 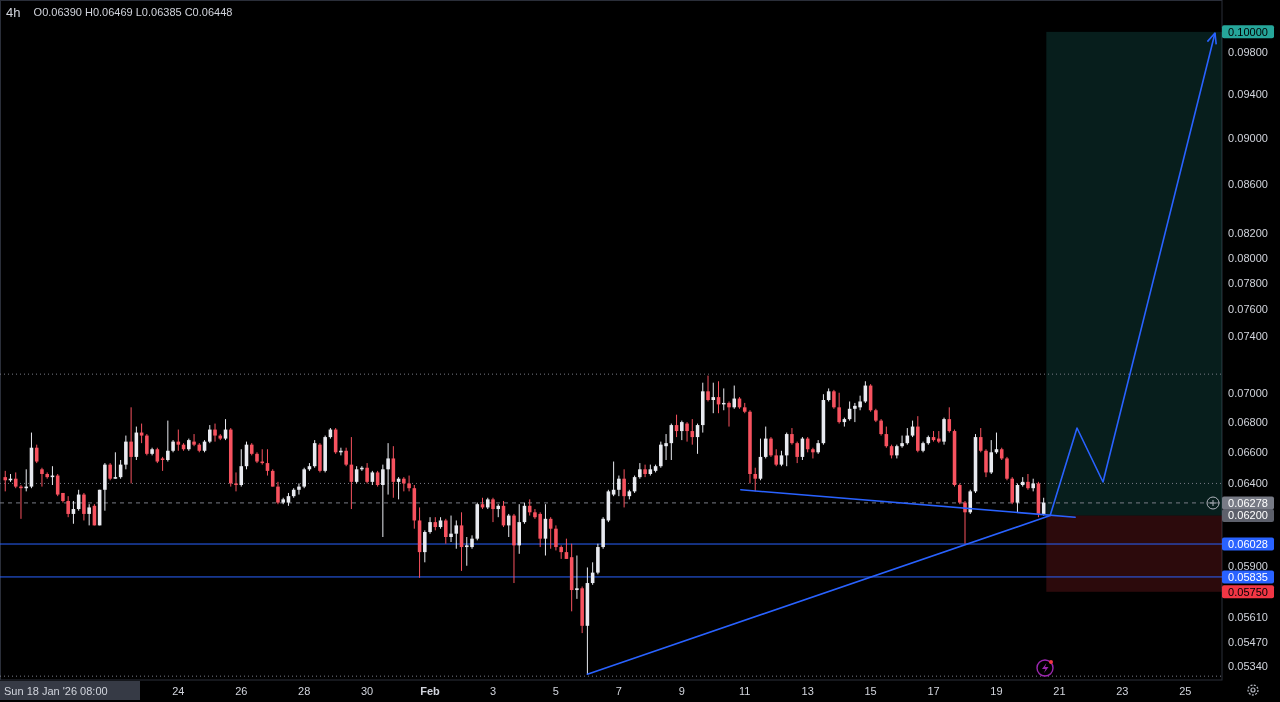 What do you see at coordinates (1248, 94) in the screenshot?
I see `y-tick-label: 0.09400` at bounding box center [1248, 94].